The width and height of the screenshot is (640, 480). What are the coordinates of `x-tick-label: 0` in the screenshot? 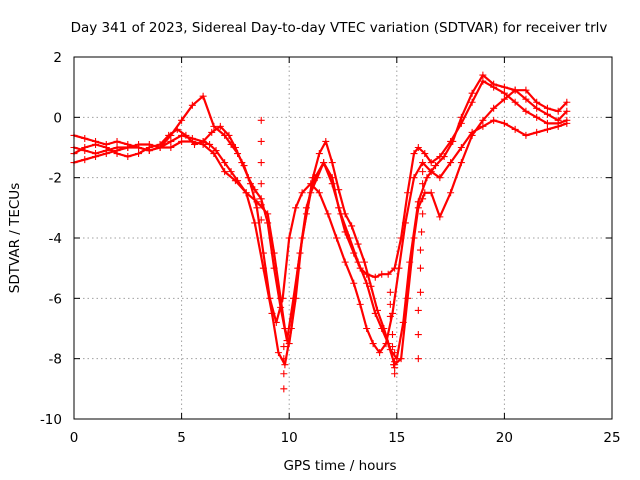 It's located at (74, 438).